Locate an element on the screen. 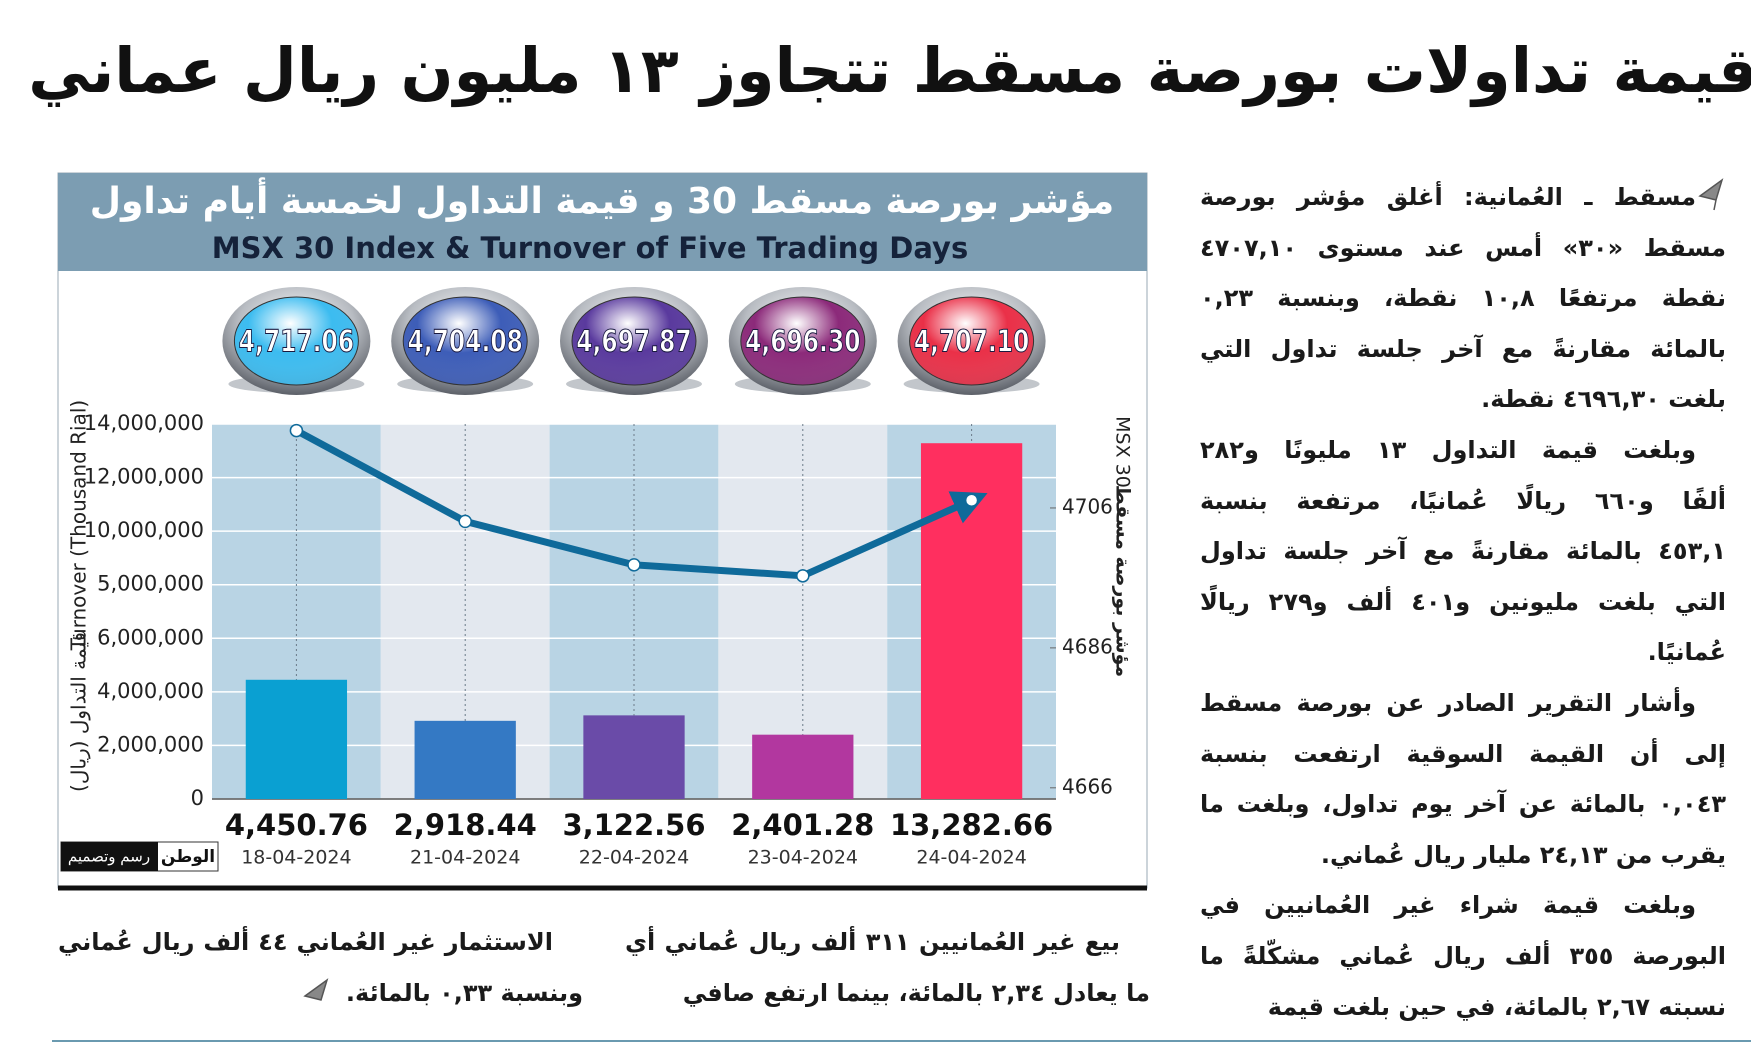 Image resolution: width=1751 pixels, height=1043 pixels. y-tick-label: 12,000,000 is located at coordinates (144, 477).